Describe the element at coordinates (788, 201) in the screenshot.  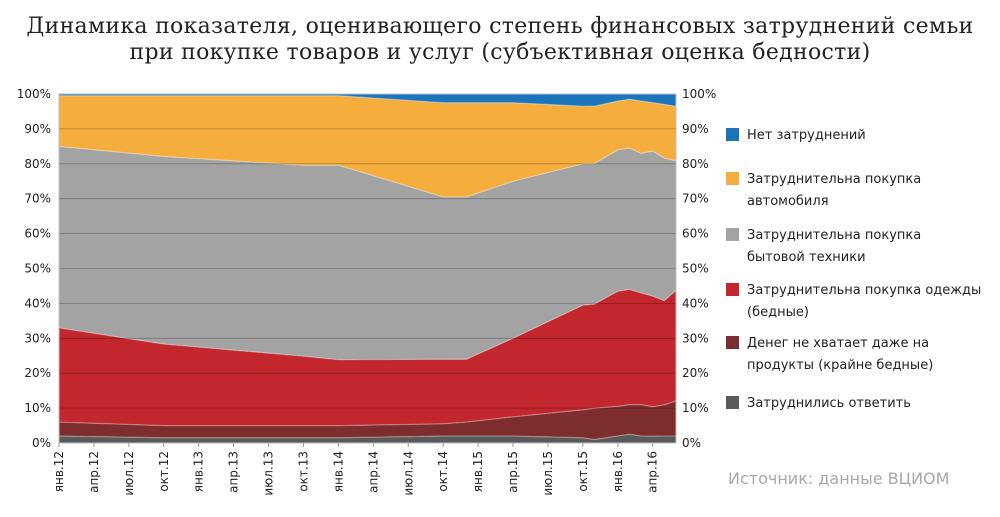
I see `legend-label: автомобиля` at that location.